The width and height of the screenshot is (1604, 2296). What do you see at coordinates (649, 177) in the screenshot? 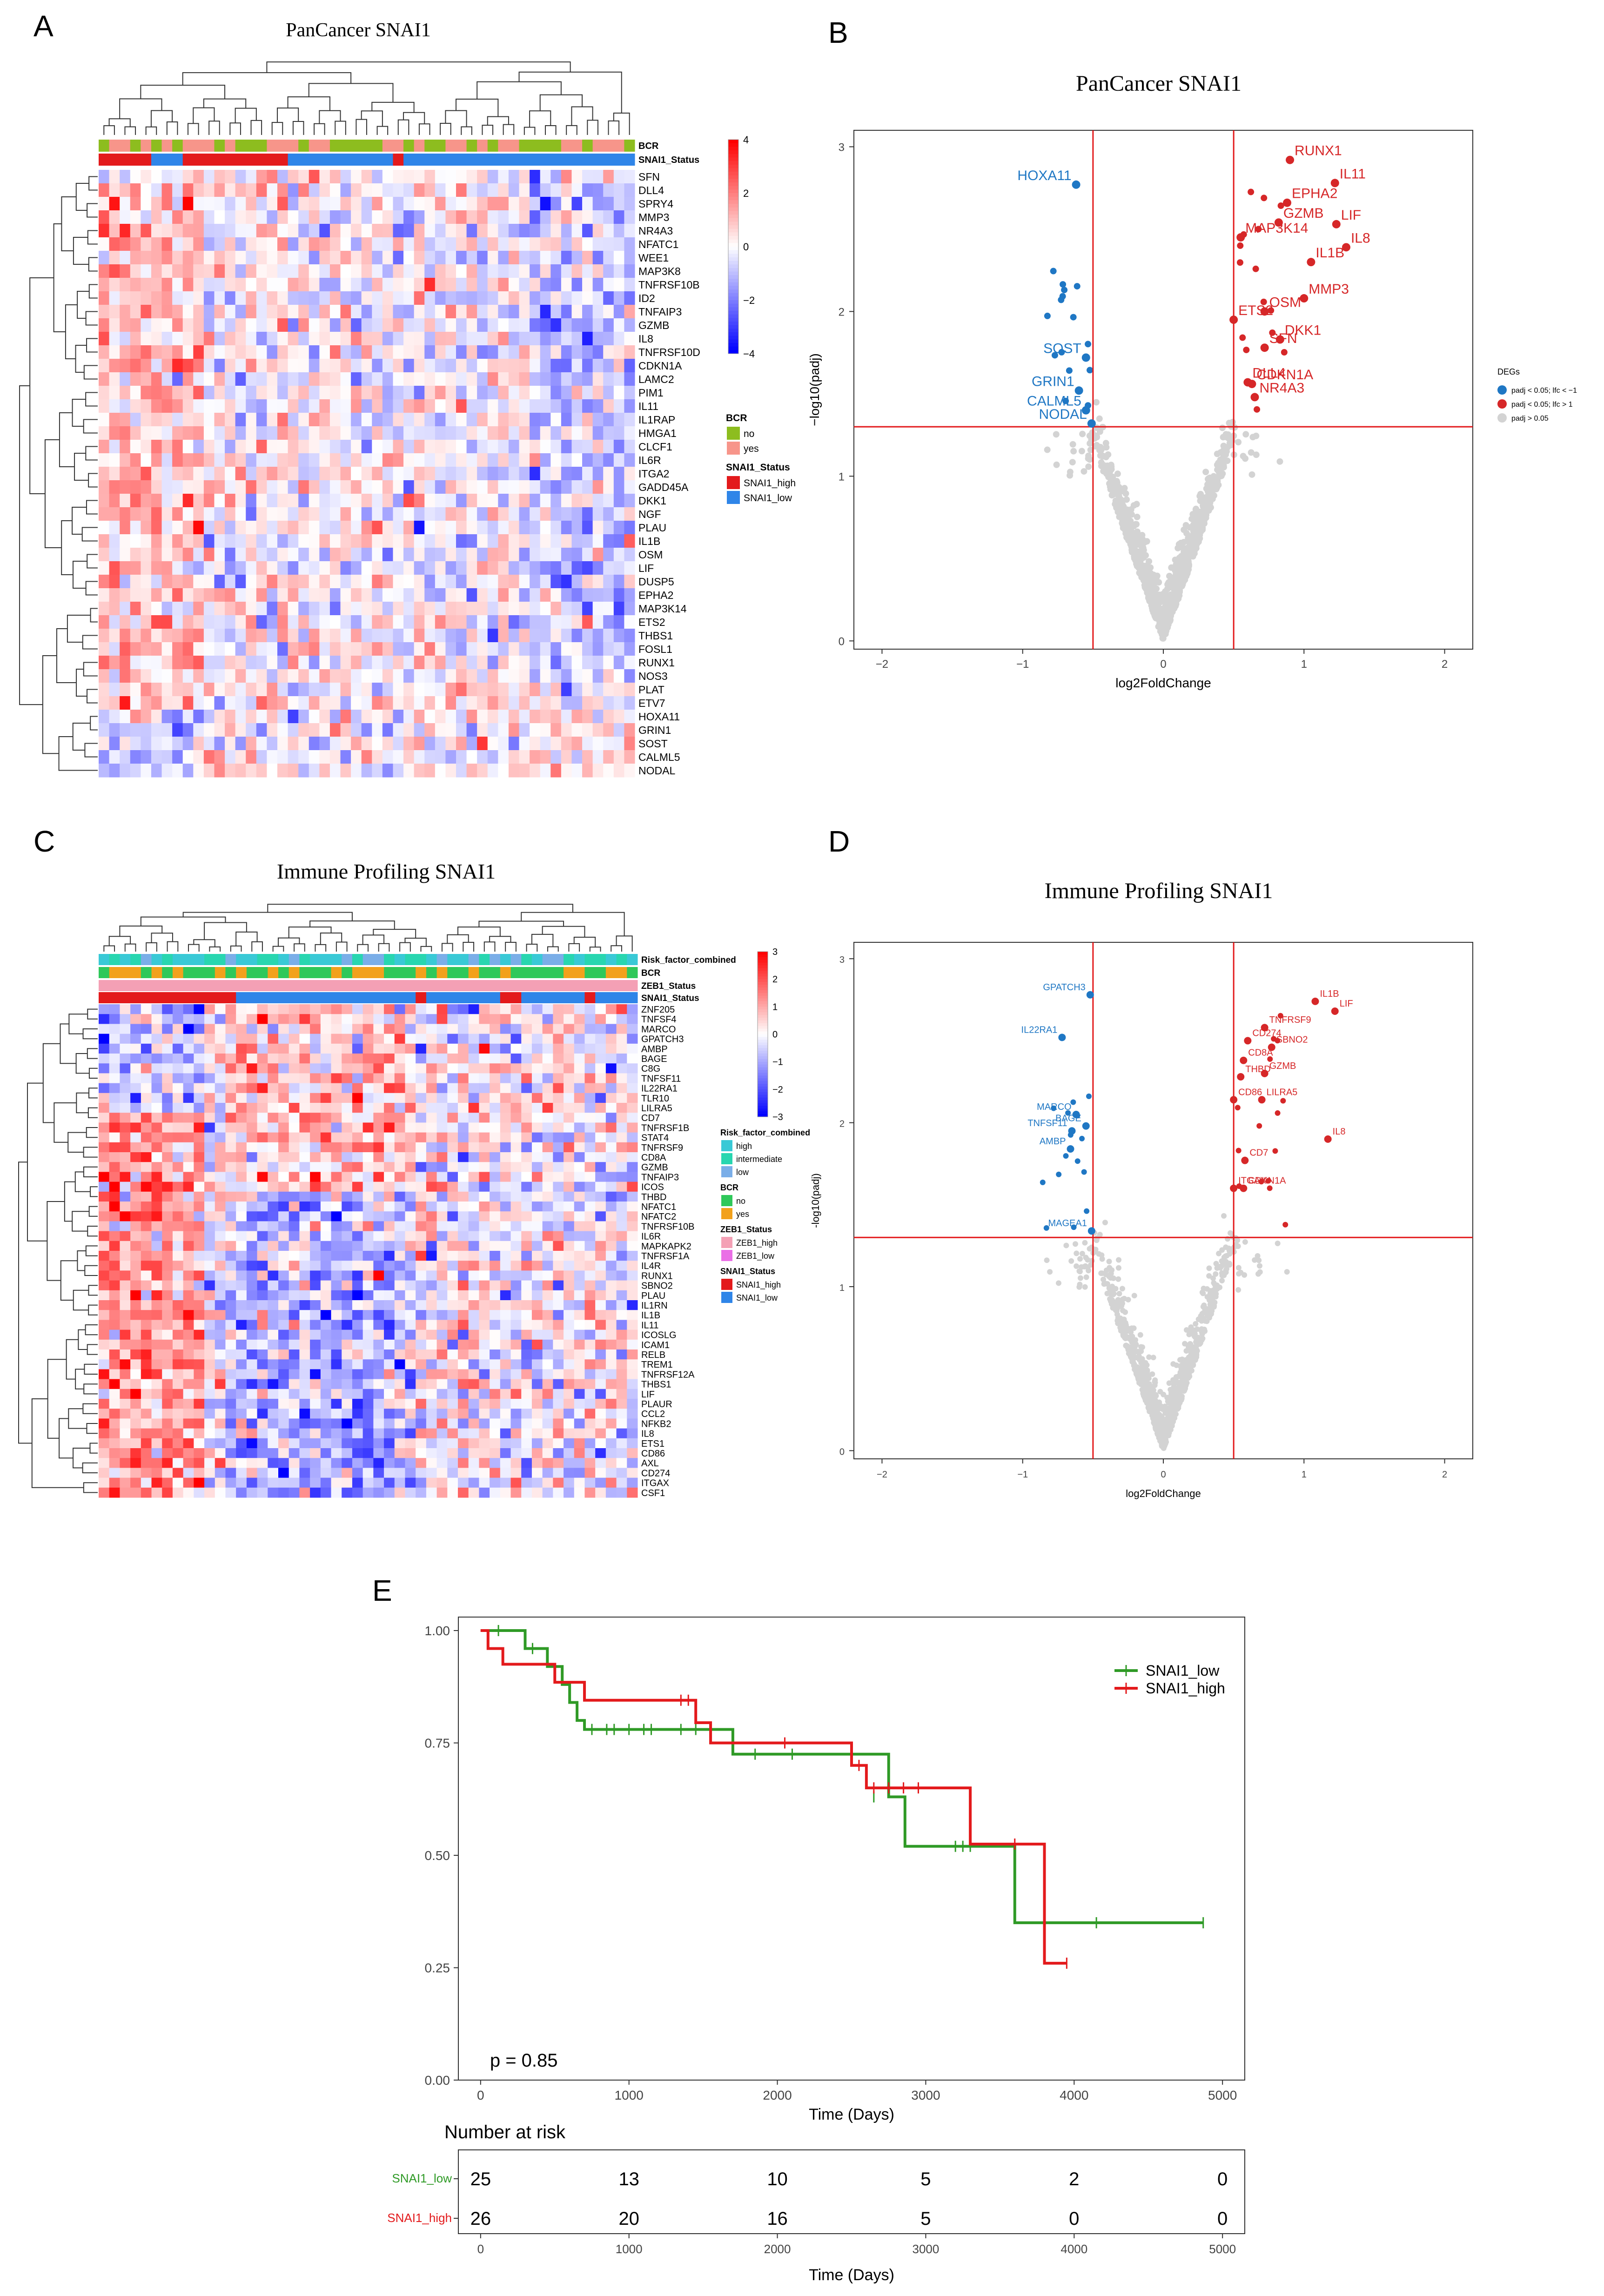
I see `heatmap-row-label: SFN` at bounding box center [649, 177].